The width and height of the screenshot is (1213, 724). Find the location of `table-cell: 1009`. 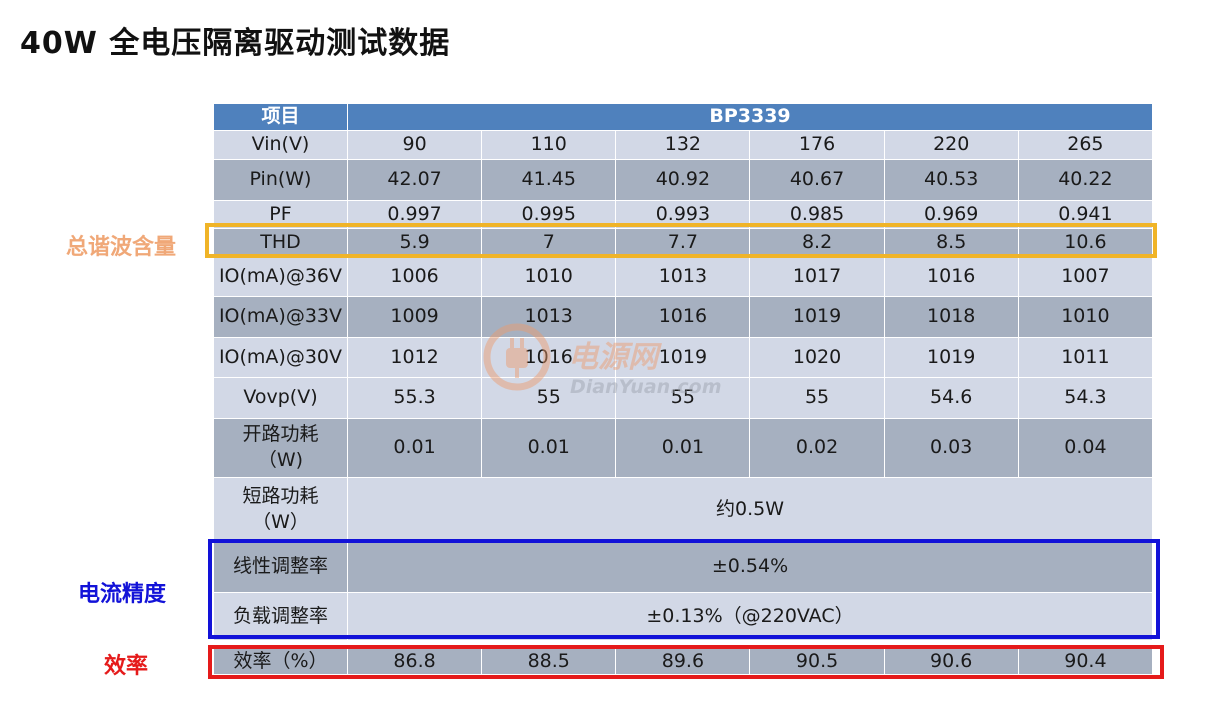

table-cell: 1009 is located at coordinates (414, 317).